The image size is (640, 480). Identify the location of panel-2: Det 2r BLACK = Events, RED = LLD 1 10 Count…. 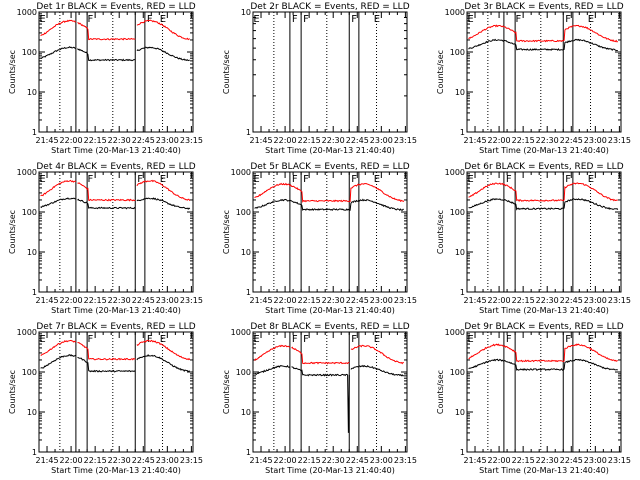
(319, 78).